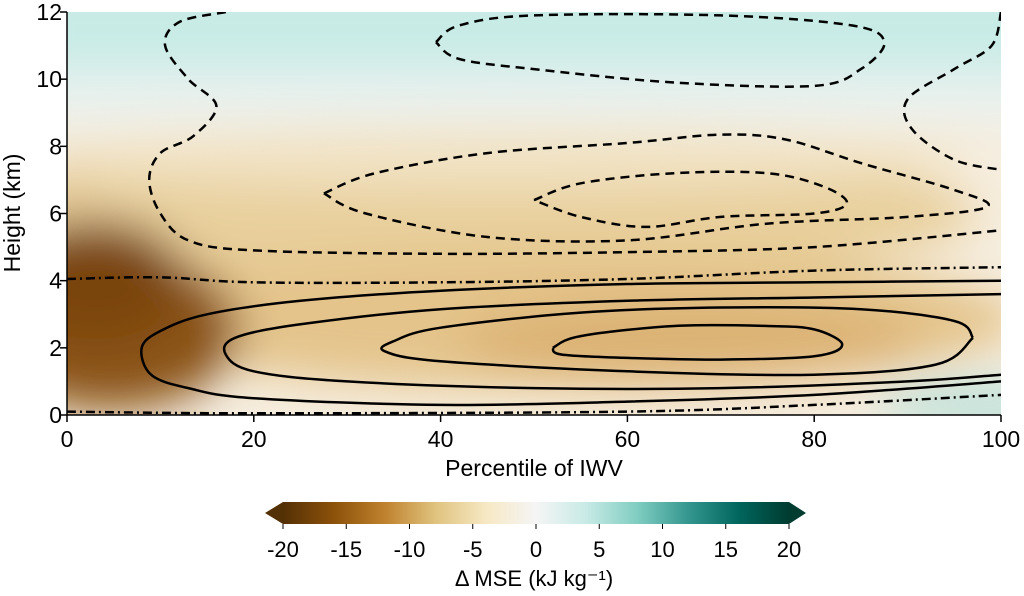 The image size is (1024, 596). I want to click on colorbar: -20 -15 -10 -5 0 5 10 15 20 Δ MSE (kJ kg⁻¹), so click(535, 546).